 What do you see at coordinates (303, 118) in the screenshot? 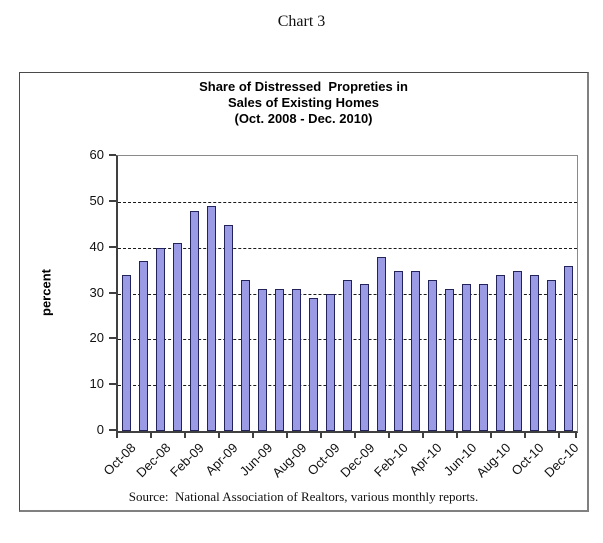
I see `chart-title-line3: (Oct. 2008 - Dec. 2010)` at bounding box center [303, 118].